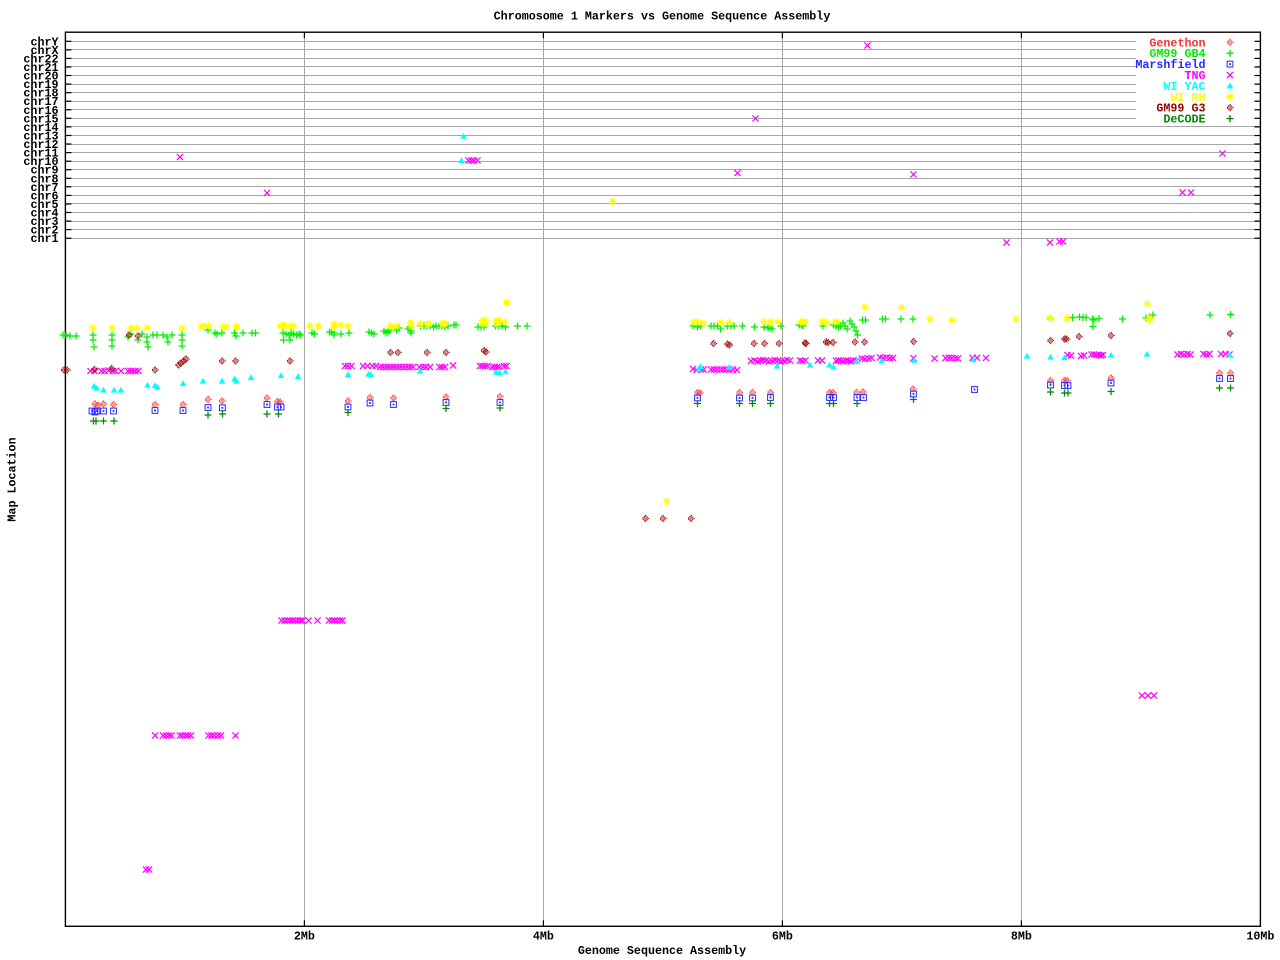 Image resolution: width=1280 pixels, height=960 pixels. I want to click on svg-text: chr5, so click(44, 205).